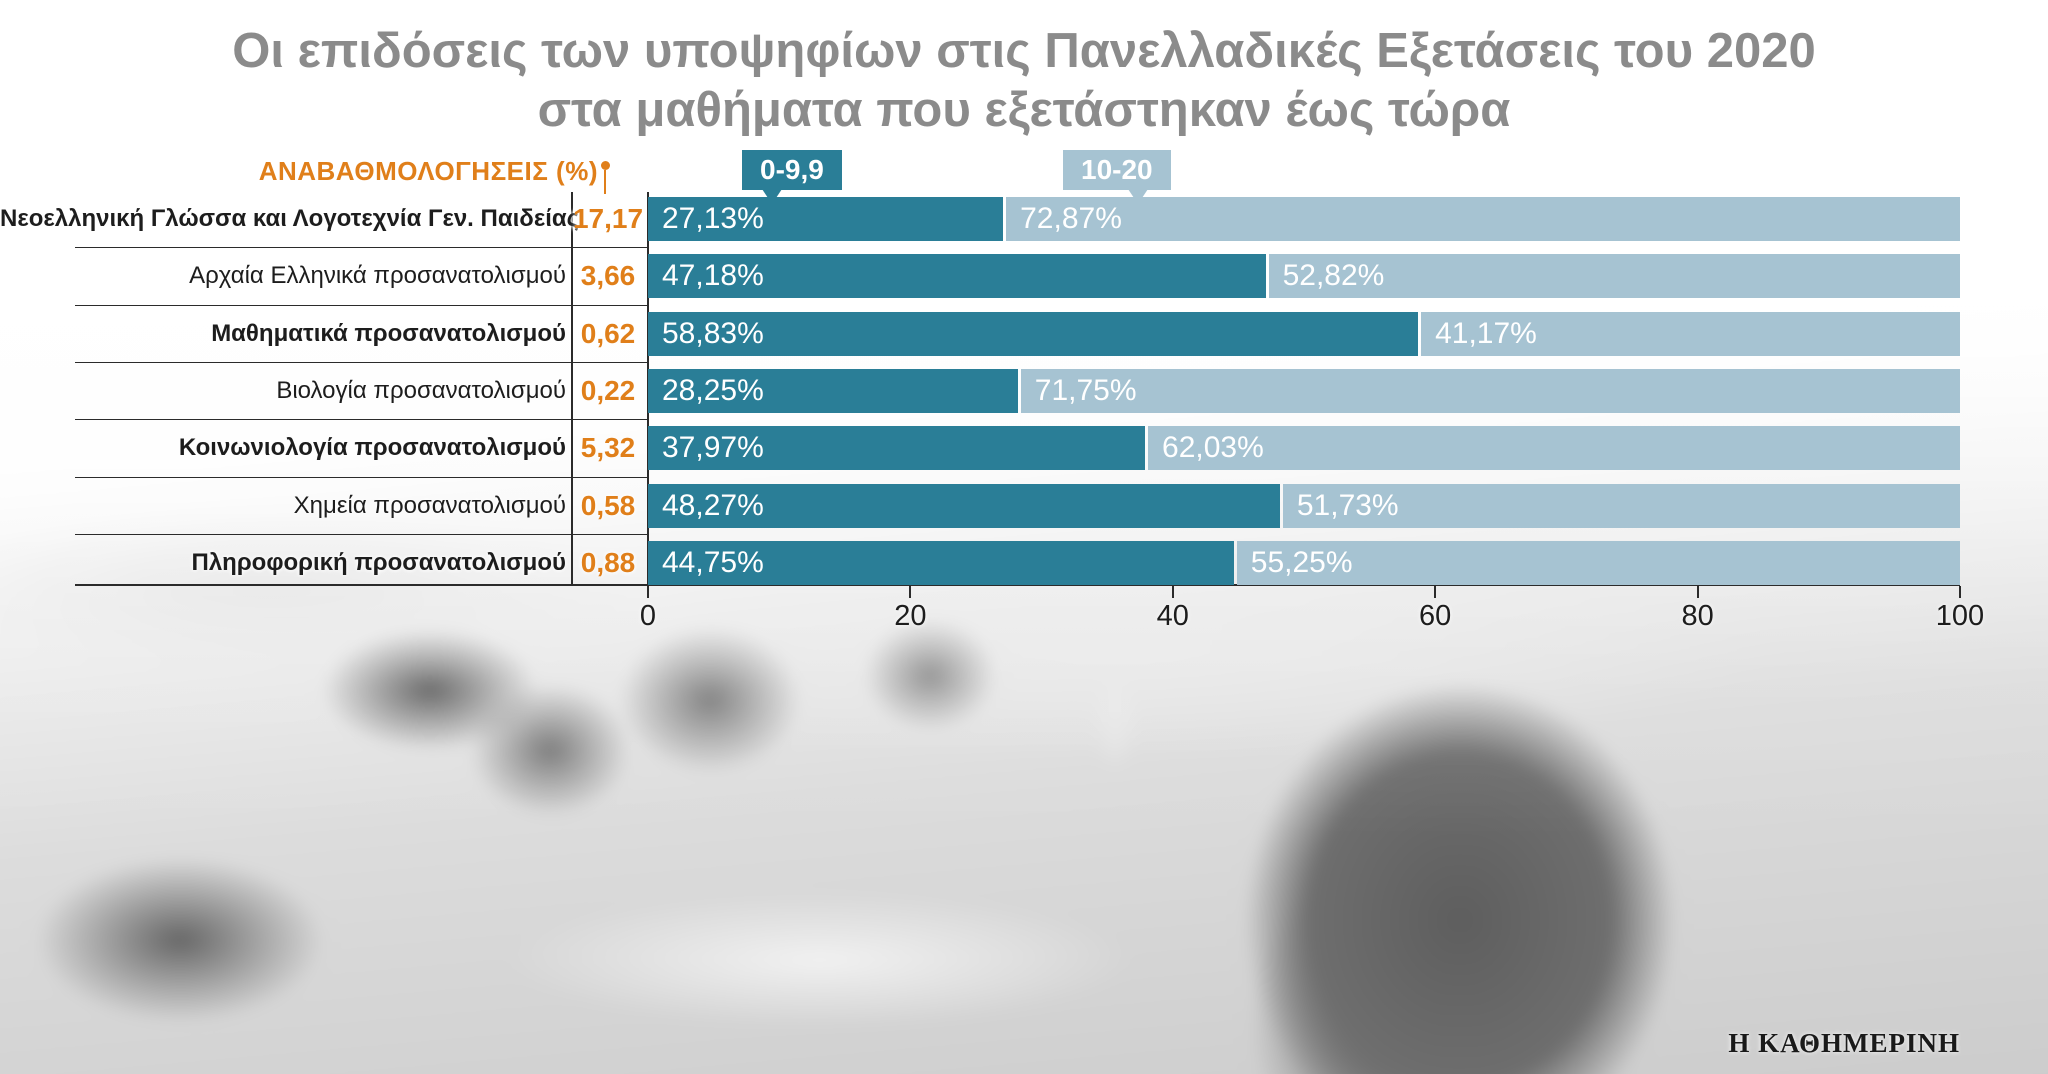 This screenshot has width=2048, height=1074. I want to click on values-column-divider, so click(572, 388).